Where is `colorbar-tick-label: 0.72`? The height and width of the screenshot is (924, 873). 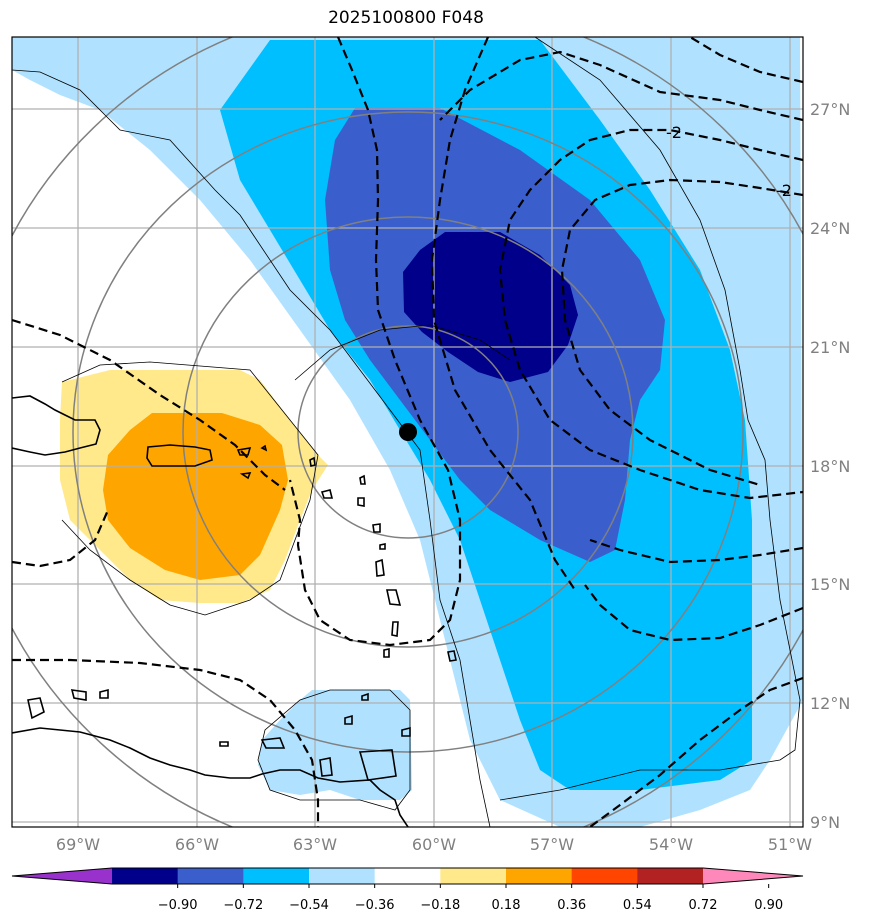
colorbar-tick-label: 0.72 is located at coordinates (703, 905).